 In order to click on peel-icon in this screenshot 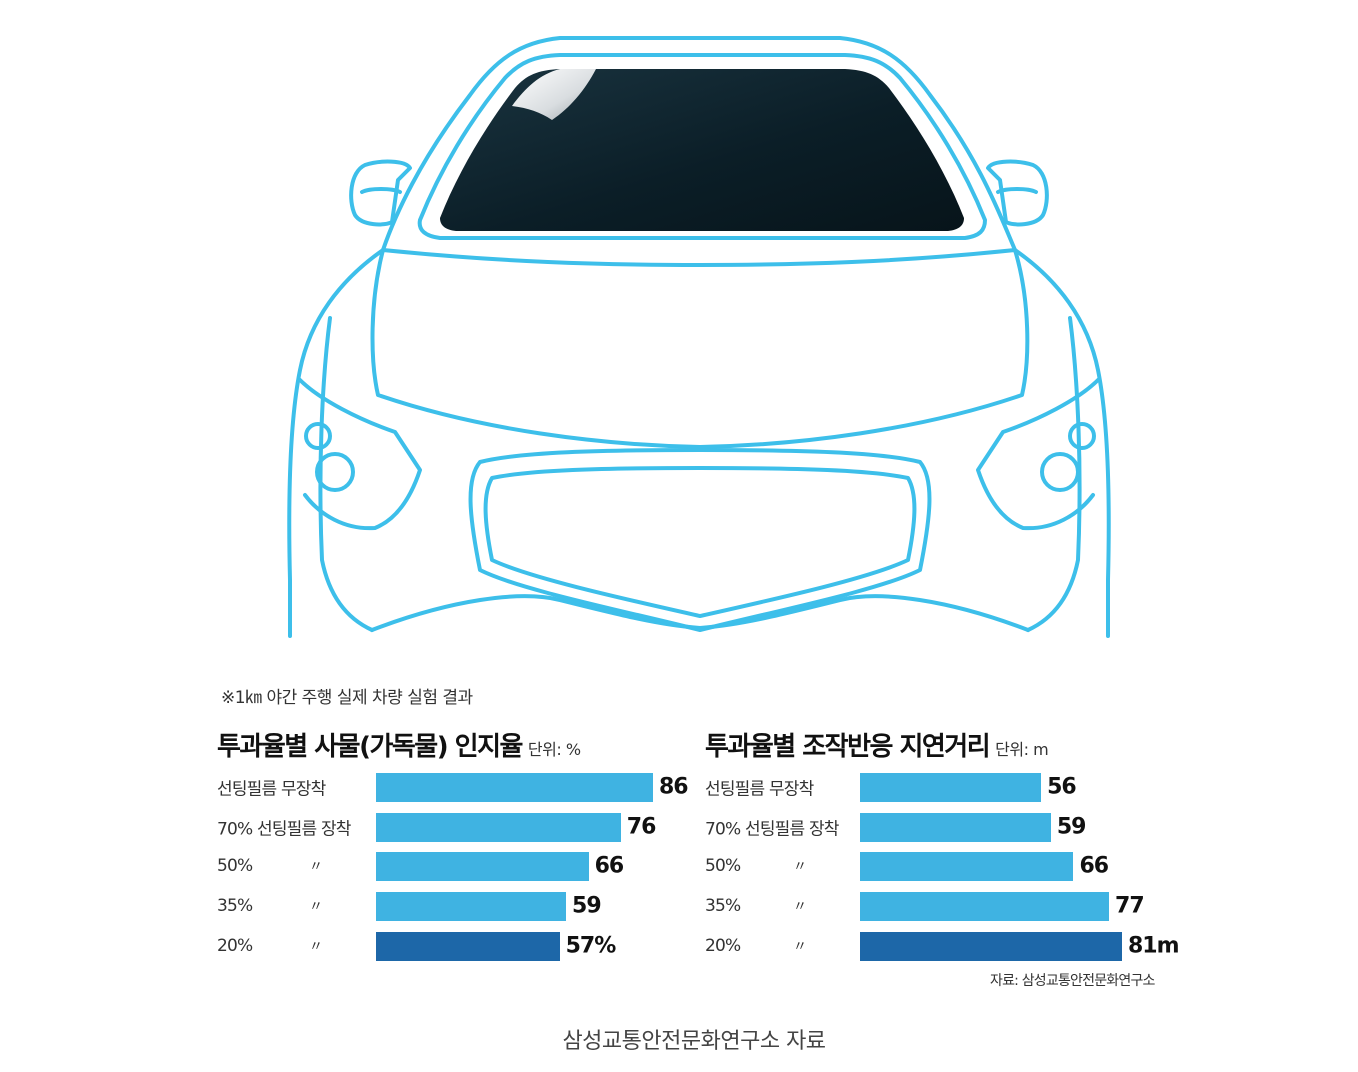, I will do `click(554, 94)`.